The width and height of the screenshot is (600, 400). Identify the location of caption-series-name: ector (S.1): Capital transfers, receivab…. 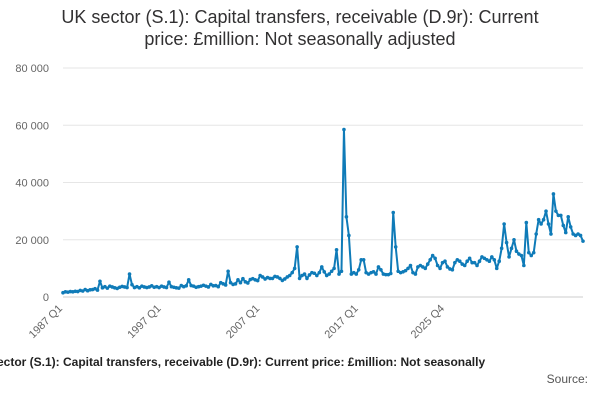
(243, 362).